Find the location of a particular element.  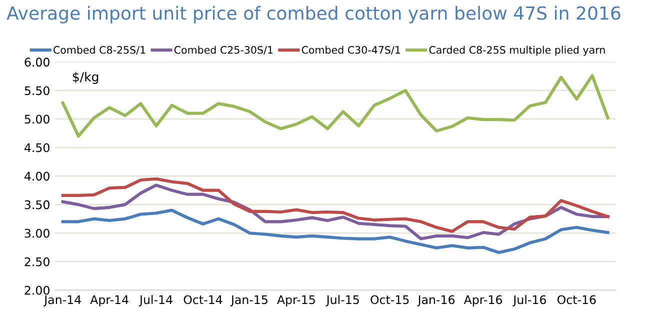

y-axis-title: $/kg is located at coordinates (85, 78).